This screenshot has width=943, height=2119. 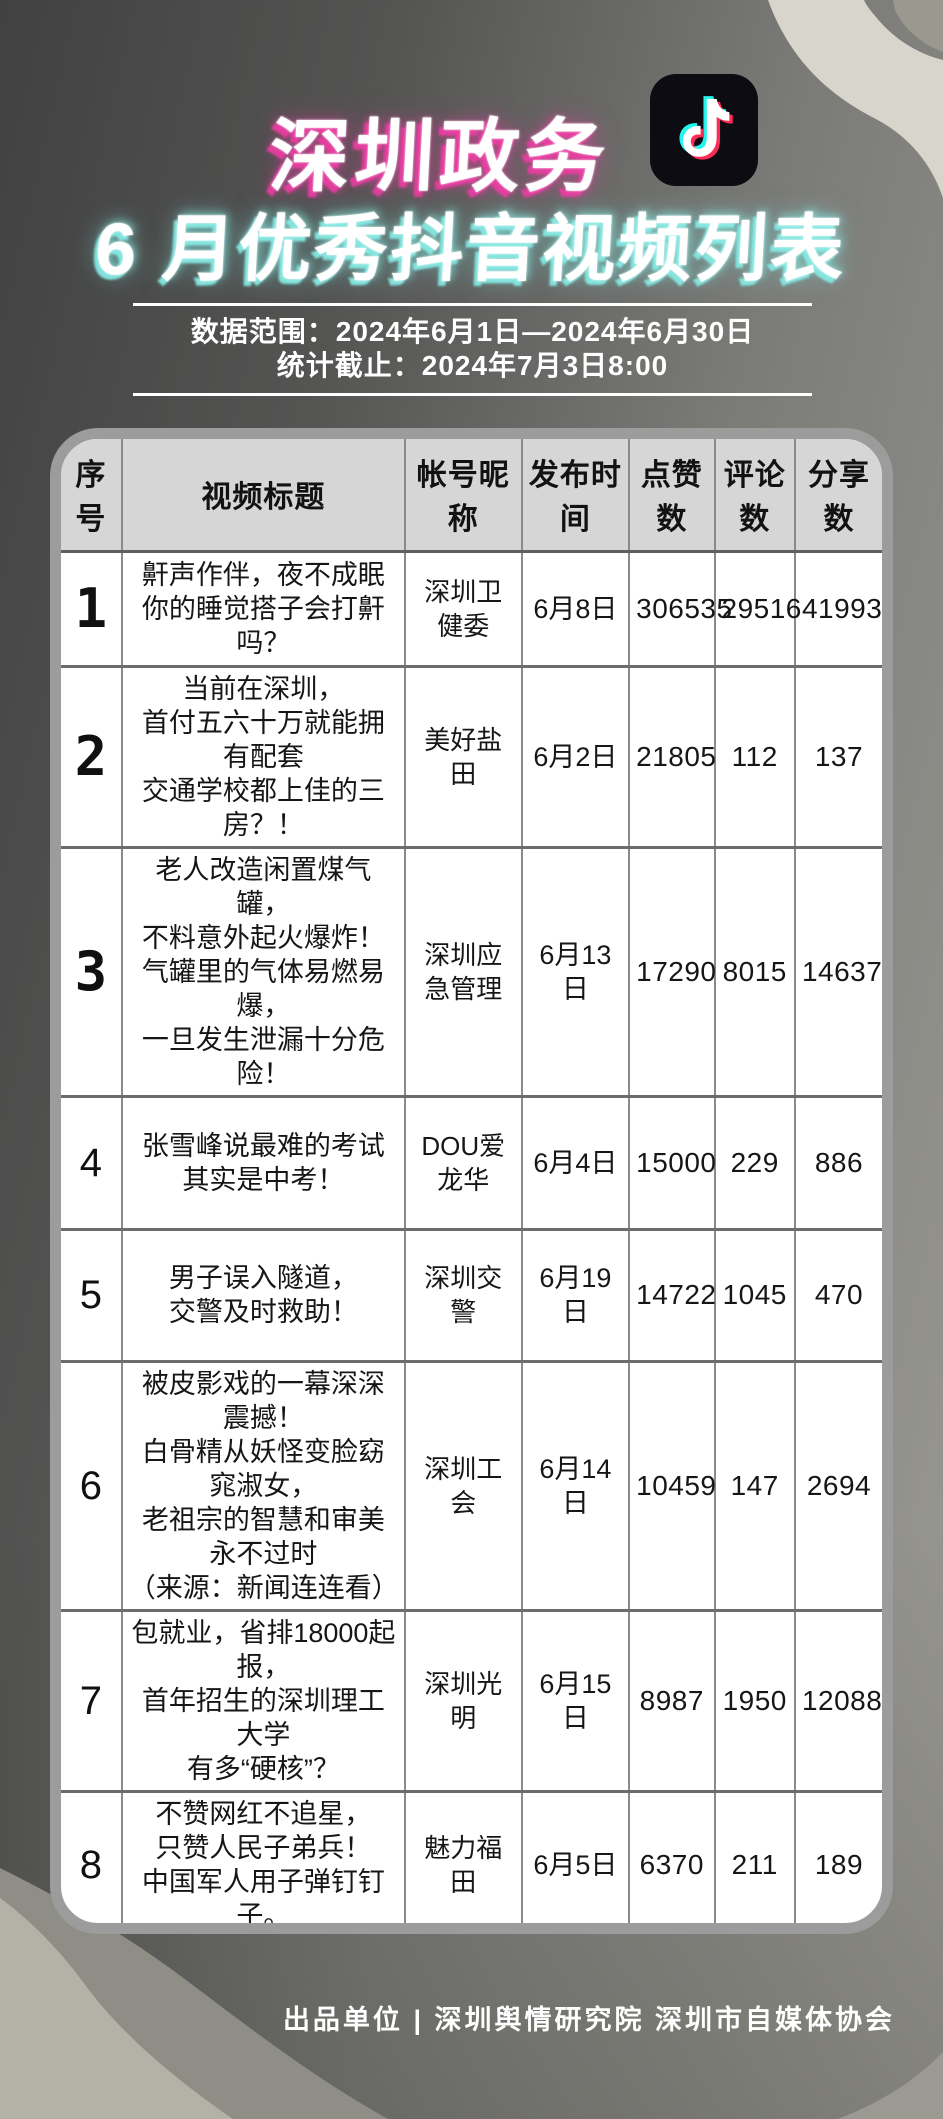 I want to click on video-title-cell: 当前在深圳， 首付五六十万就能拥有配套 交通学校都上佳的三房？！, so click(x=264, y=755).